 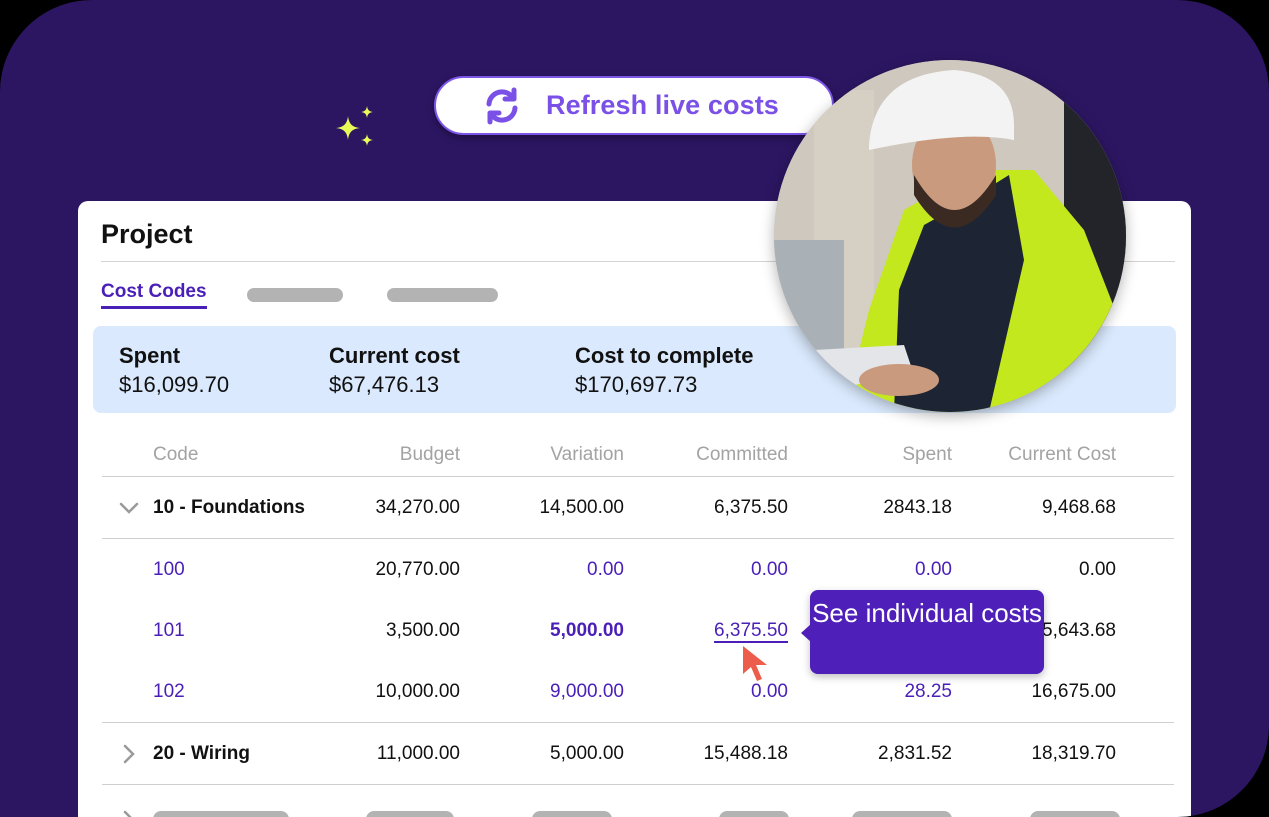 I want to click on cell-current-cost: 18,319.70, so click(x=1073, y=753).